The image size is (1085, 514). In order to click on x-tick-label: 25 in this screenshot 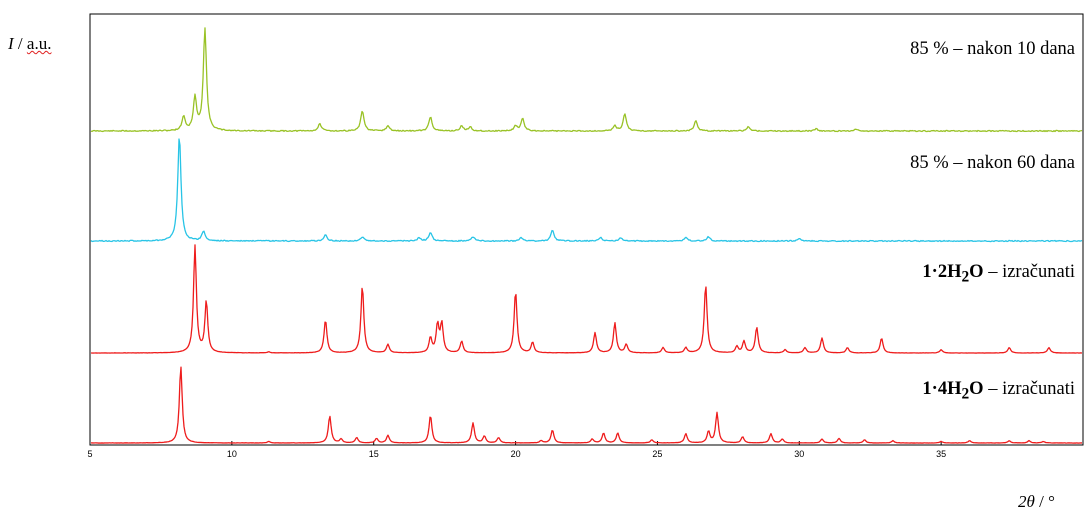, I will do `click(657, 454)`.